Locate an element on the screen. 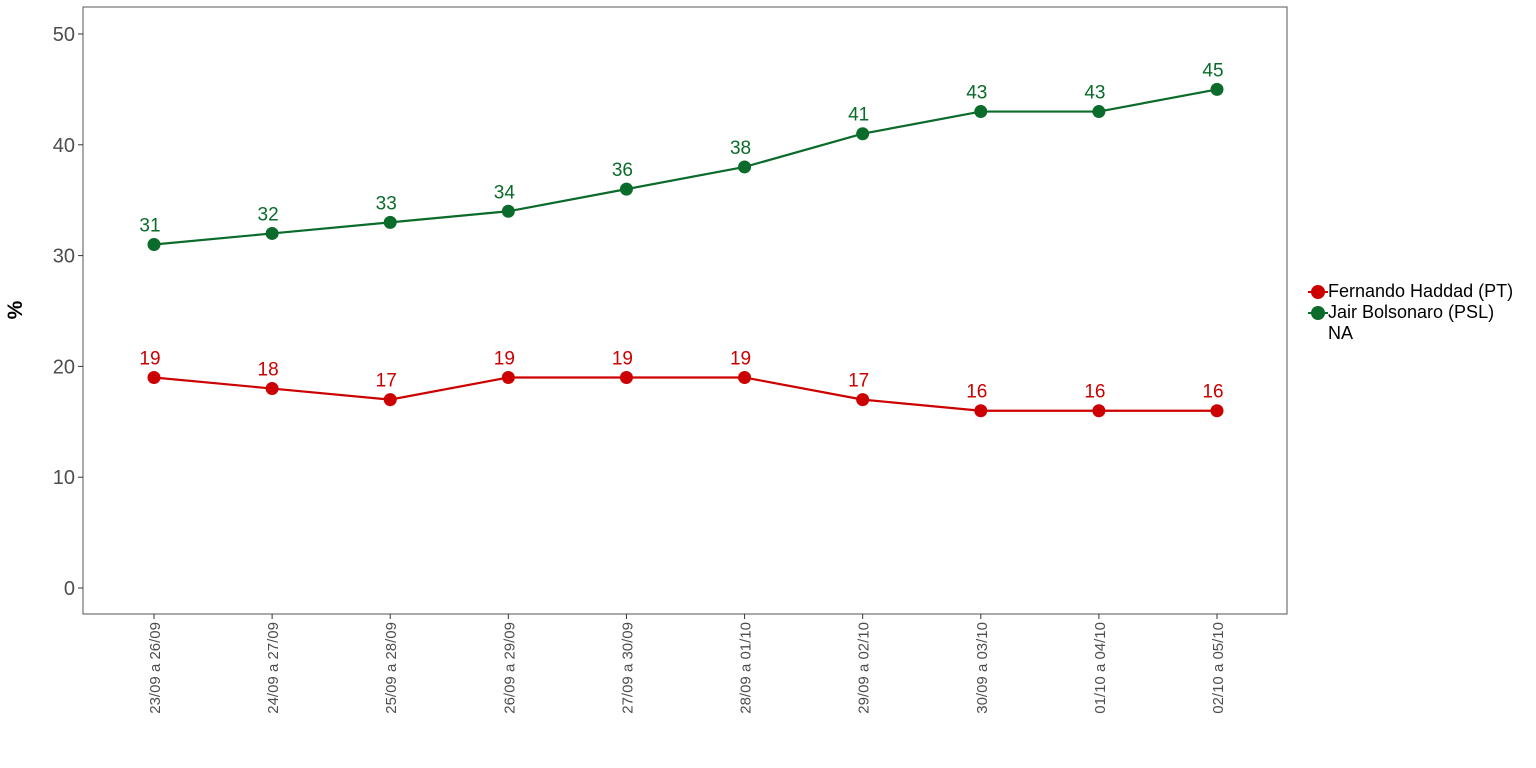  legend-label-bolsonaro: Jair Bolsonaro (PSL) is located at coordinates (1411, 312).